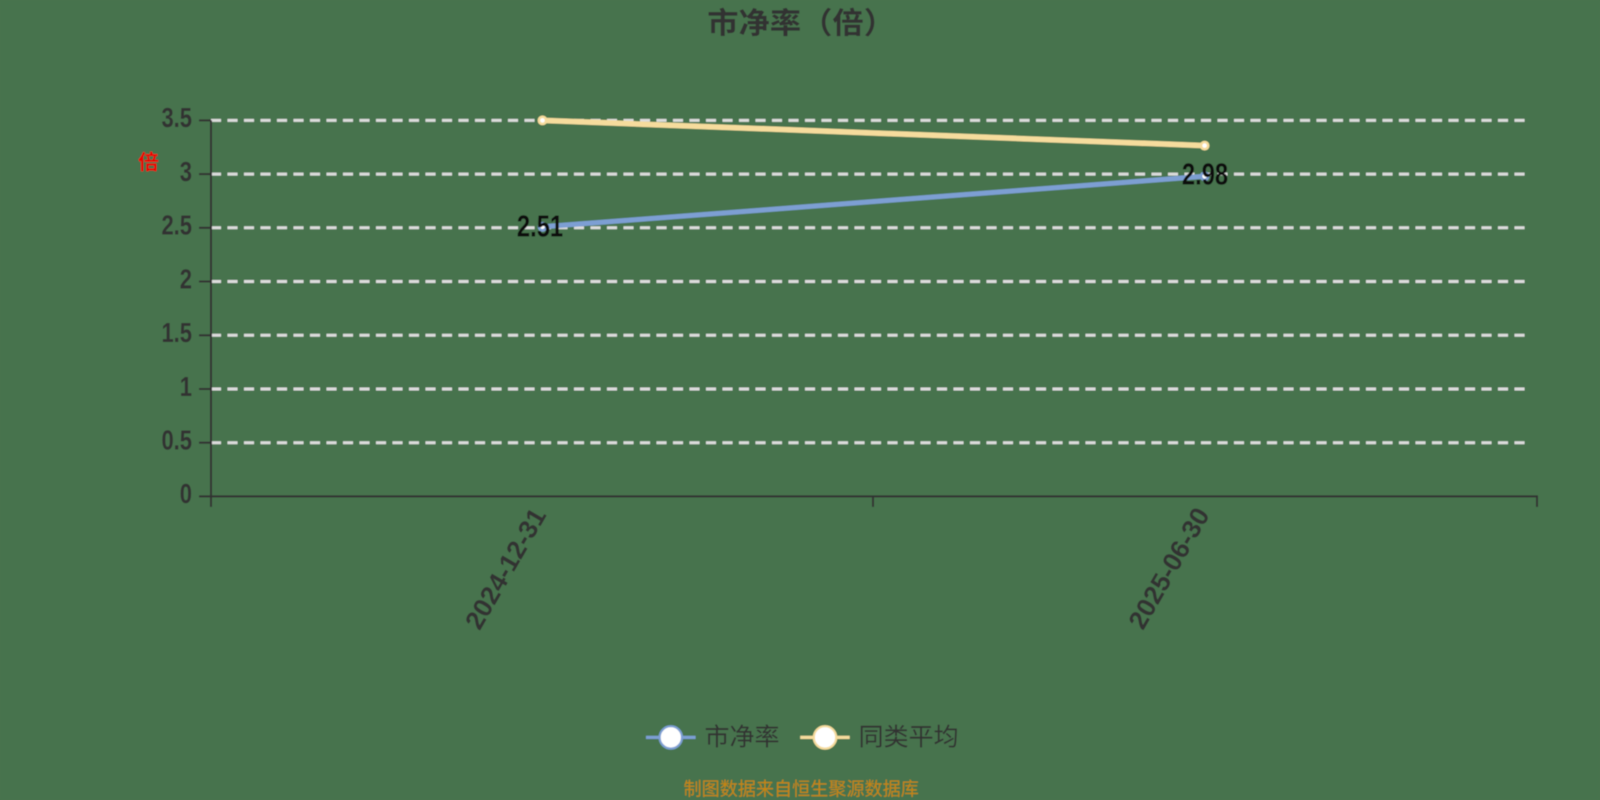 Image resolution: width=1600 pixels, height=800 pixels. I want to click on svg-text: 2.5, so click(176, 225).